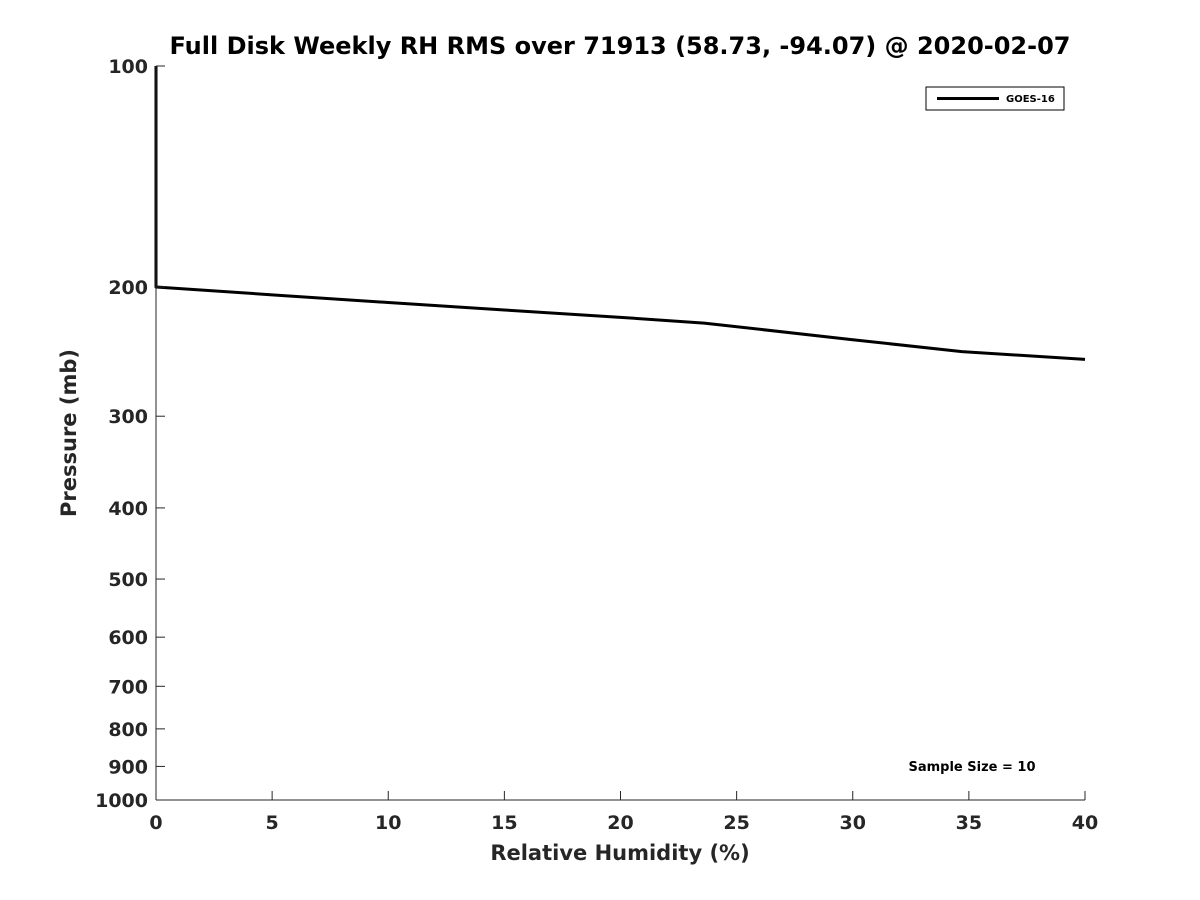  I want to click on x-tick-label: 25, so click(736, 823).